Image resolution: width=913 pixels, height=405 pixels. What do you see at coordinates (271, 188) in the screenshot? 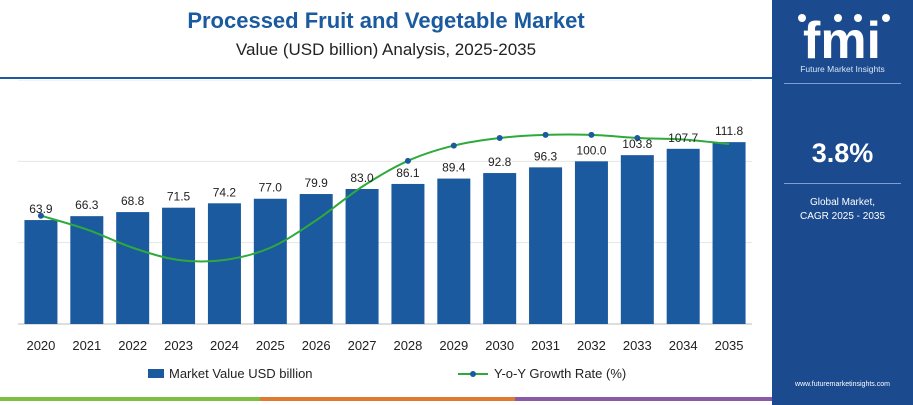
I see `bar-value-label: 77.0` at bounding box center [271, 188].